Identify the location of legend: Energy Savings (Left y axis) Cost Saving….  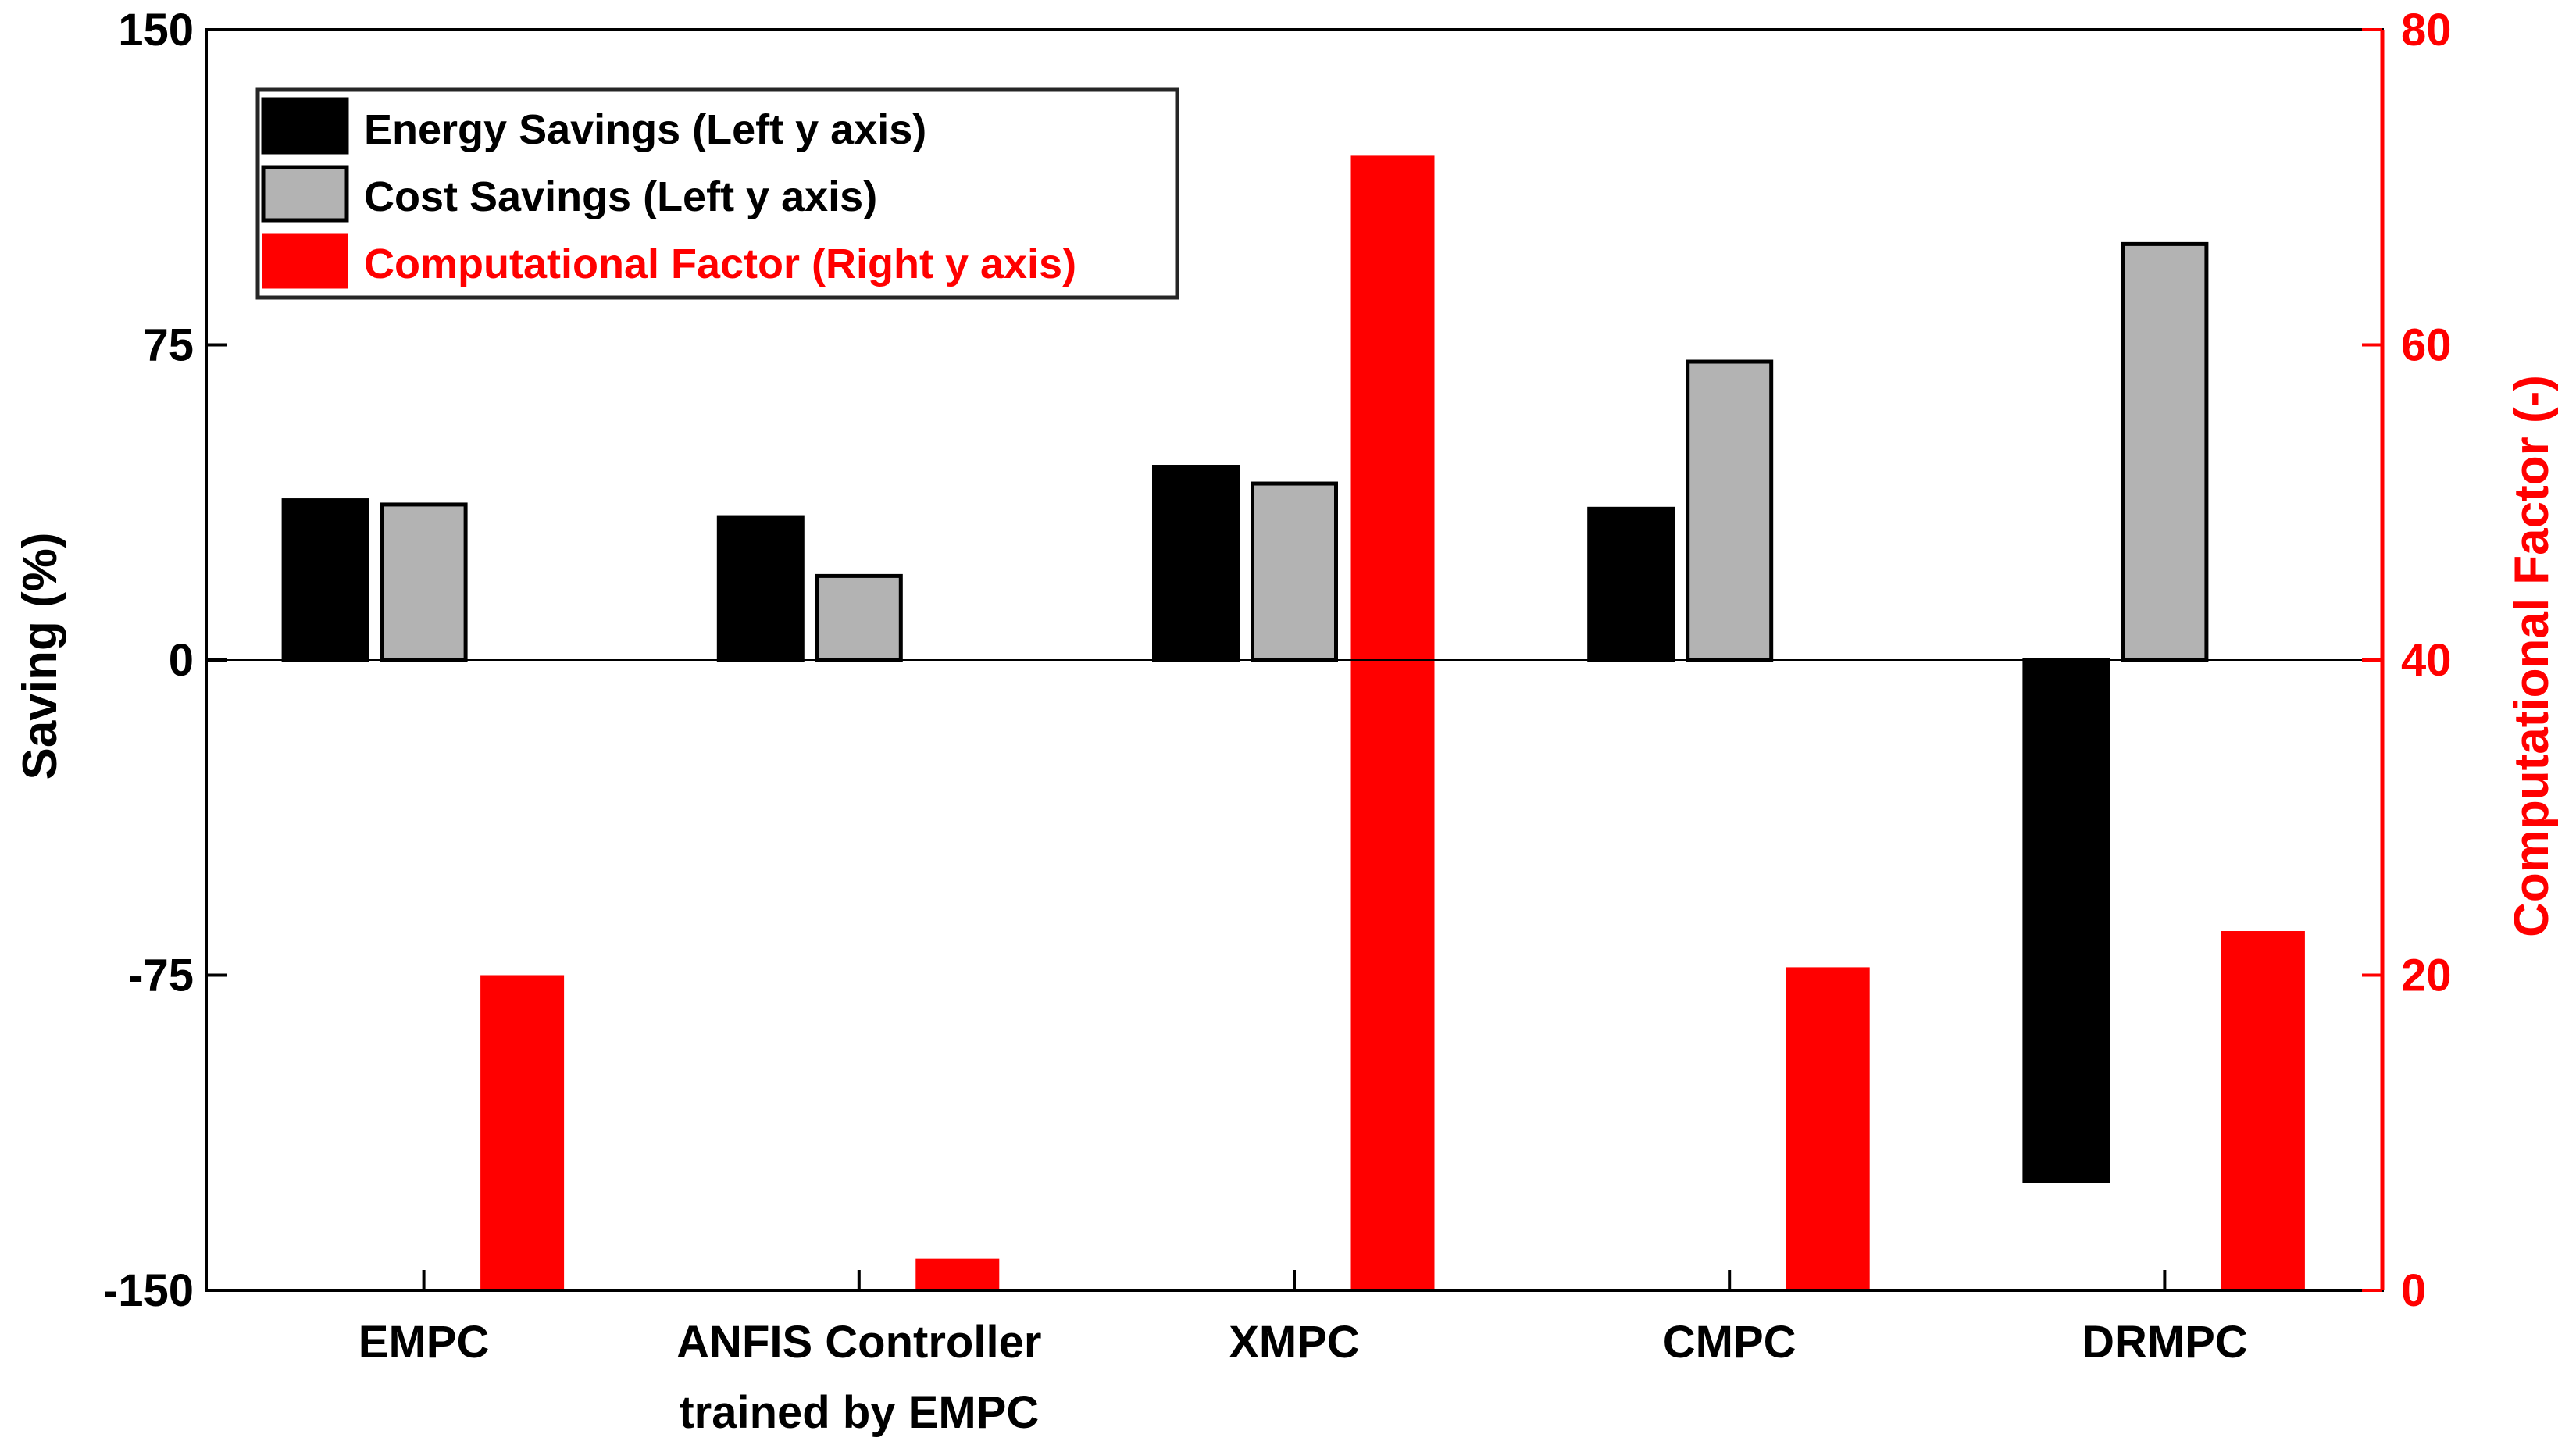
(717, 193).